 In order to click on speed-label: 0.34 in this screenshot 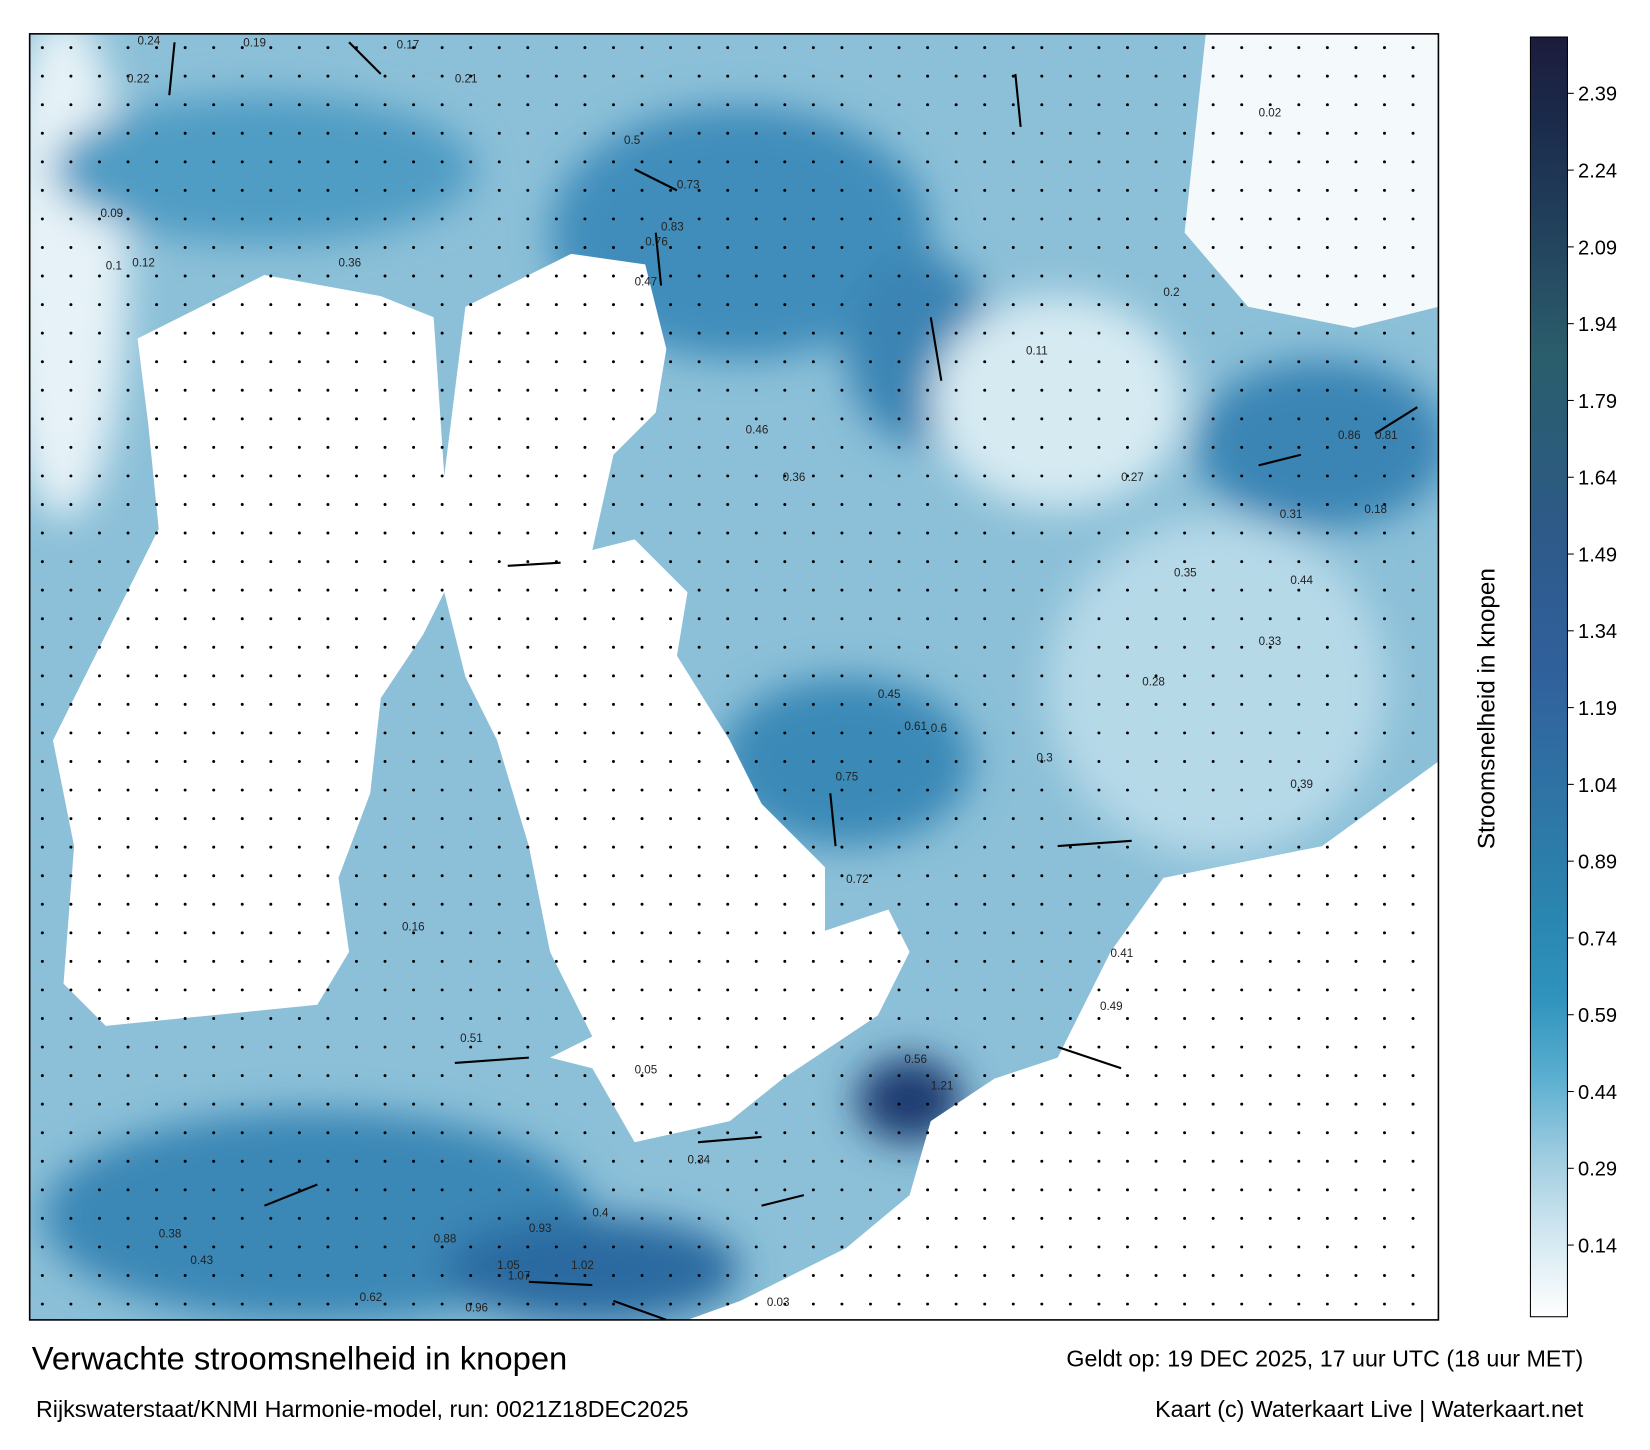, I will do `click(699, 1159)`.